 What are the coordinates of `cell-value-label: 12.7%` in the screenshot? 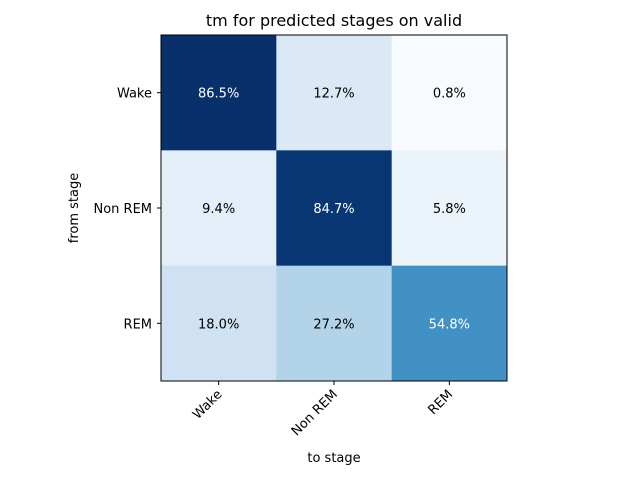 It's located at (333, 94).